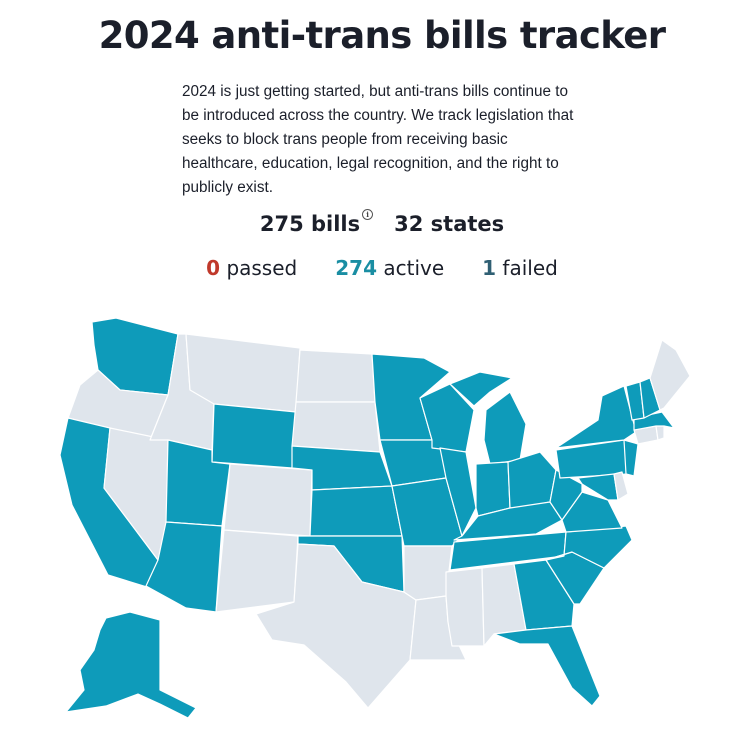  I want to click on state-MI-upper, so click(481, 389).